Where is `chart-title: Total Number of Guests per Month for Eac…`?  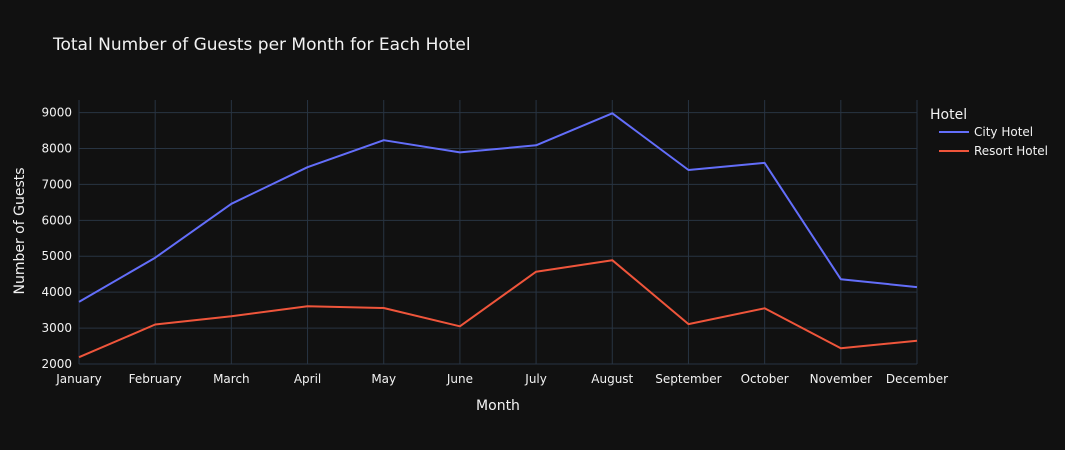
chart-title: Total Number of Guests per Month for Eac… is located at coordinates (261, 45).